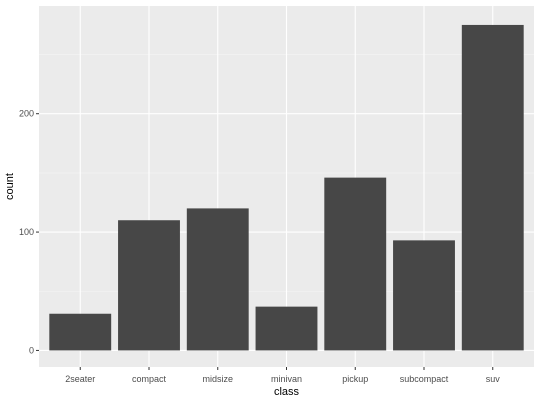 This screenshot has width=540, height=405. What do you see at coordinates (217, 279) in the screenshot?
I see `bar-midsize` at bounding box center [217, 279].